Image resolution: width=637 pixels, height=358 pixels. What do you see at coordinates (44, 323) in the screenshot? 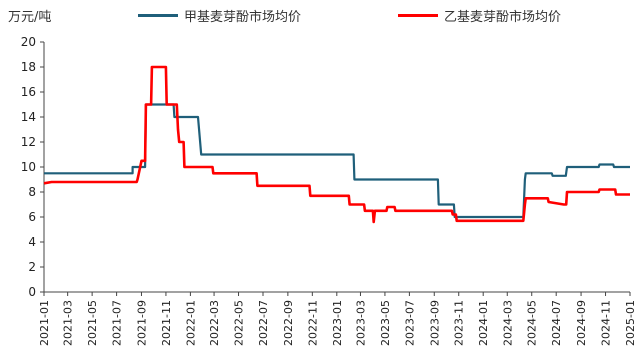
I see `x-tick-label: 2021-01` at bounding box center [44, 323].